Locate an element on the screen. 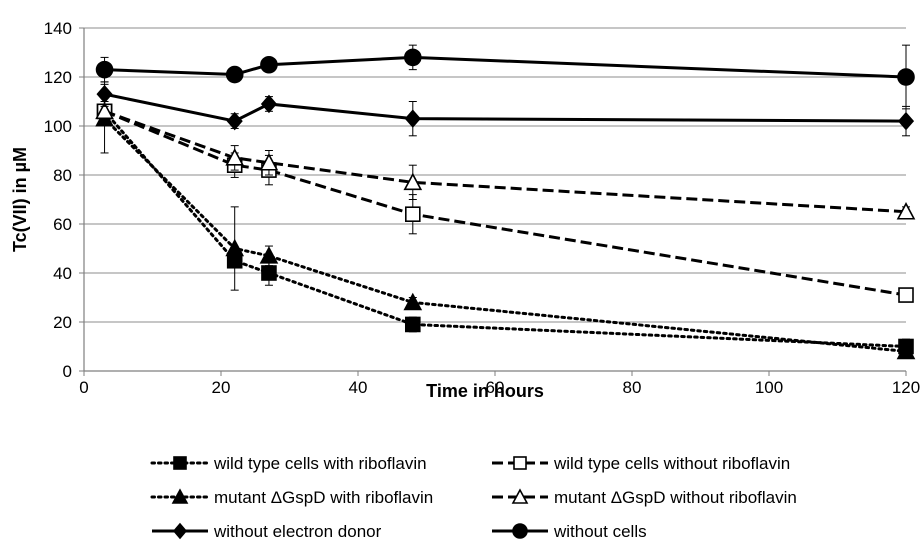 The height and width of the screenshot is (545, 924). legend-label: without electron donor is located at coordinates (297, 531).